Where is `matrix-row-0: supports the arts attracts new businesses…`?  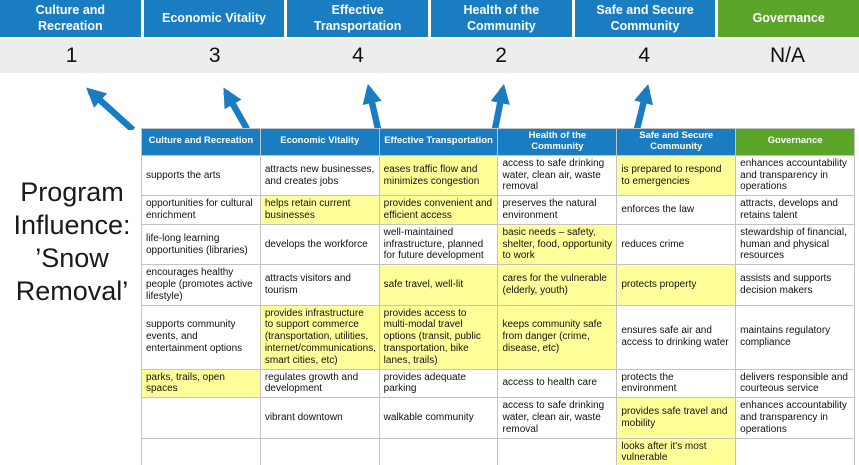
matrix-row-0: supports the arts attracts new businesses… is located at coordinates (498, 175).